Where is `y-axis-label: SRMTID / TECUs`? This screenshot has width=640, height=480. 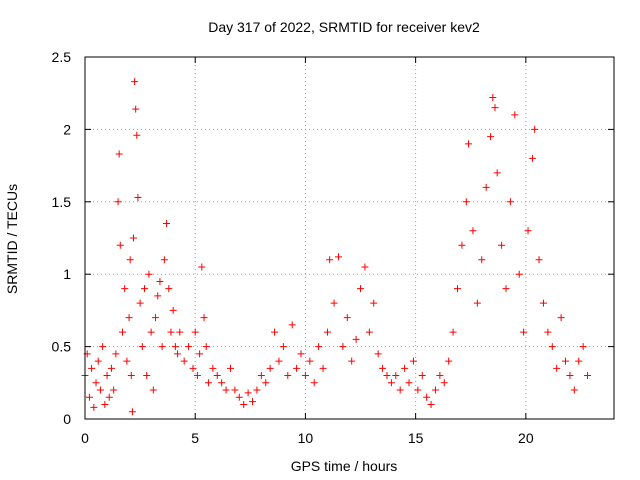
y-axis-label: SRMTID / TECUs is located at coordinates (12, 239).